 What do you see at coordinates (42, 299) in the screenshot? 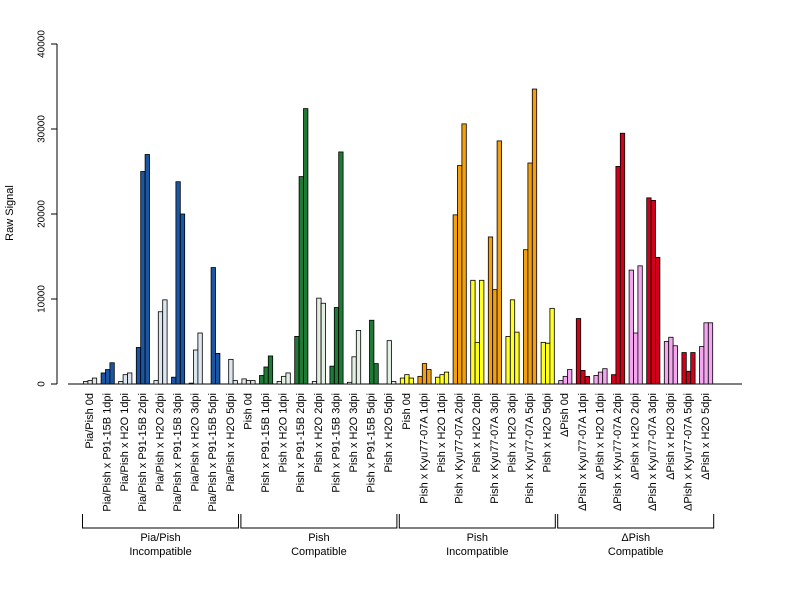
I see `y-tick-label: 10000` at bounding box center [42, 299].